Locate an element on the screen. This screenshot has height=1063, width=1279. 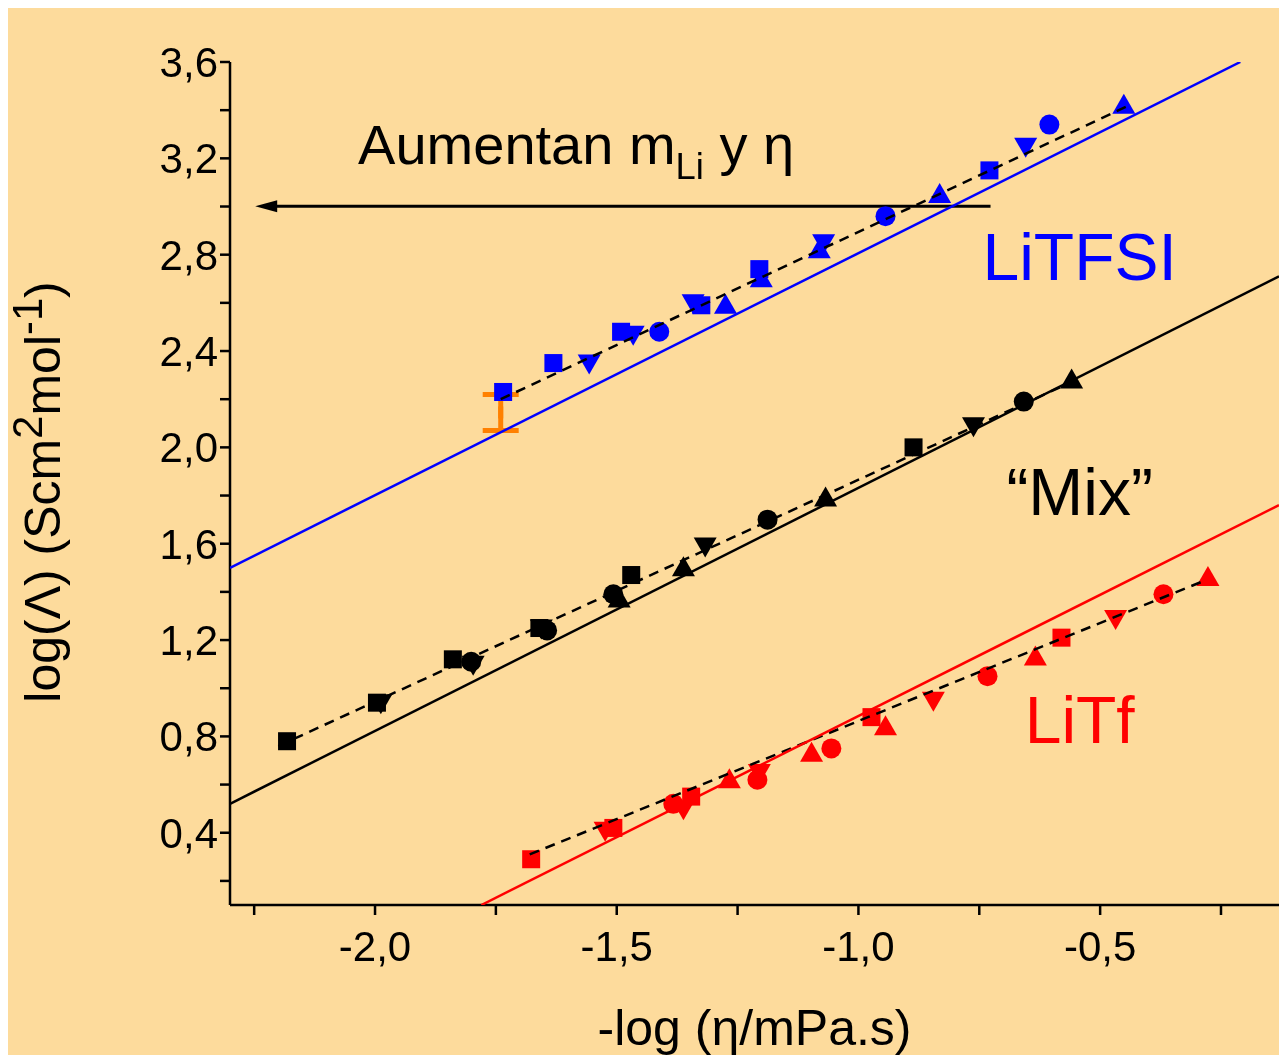
y-tick-label: 1,2 is located at coordinates (188, 640).